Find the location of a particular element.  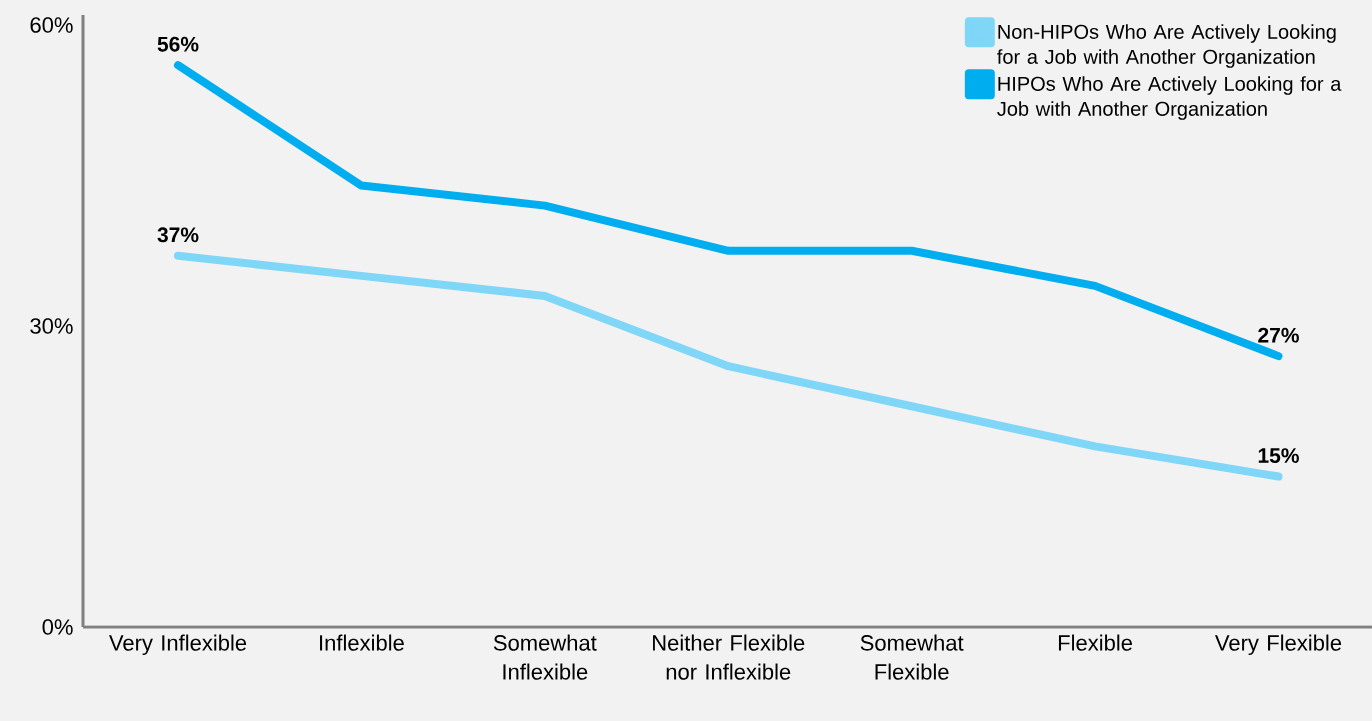

legend-label: HIPOs Who Are Actively Looking for a Job with Another Organization is located at coordinates (1169, 98).